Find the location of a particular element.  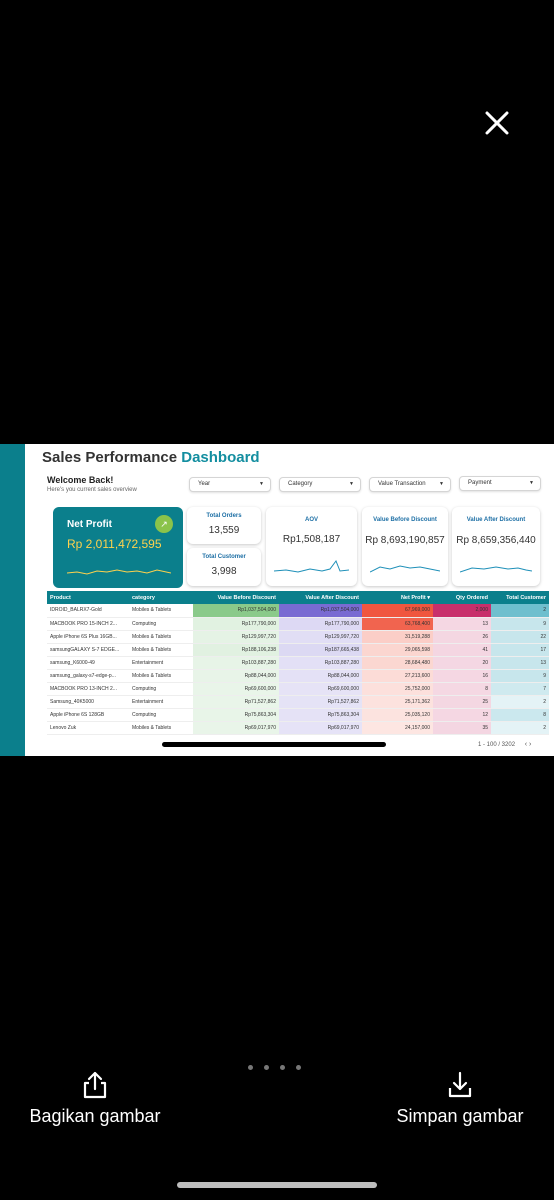

table-cell: Lenovo Zuk is located at coordinates (88, 728).